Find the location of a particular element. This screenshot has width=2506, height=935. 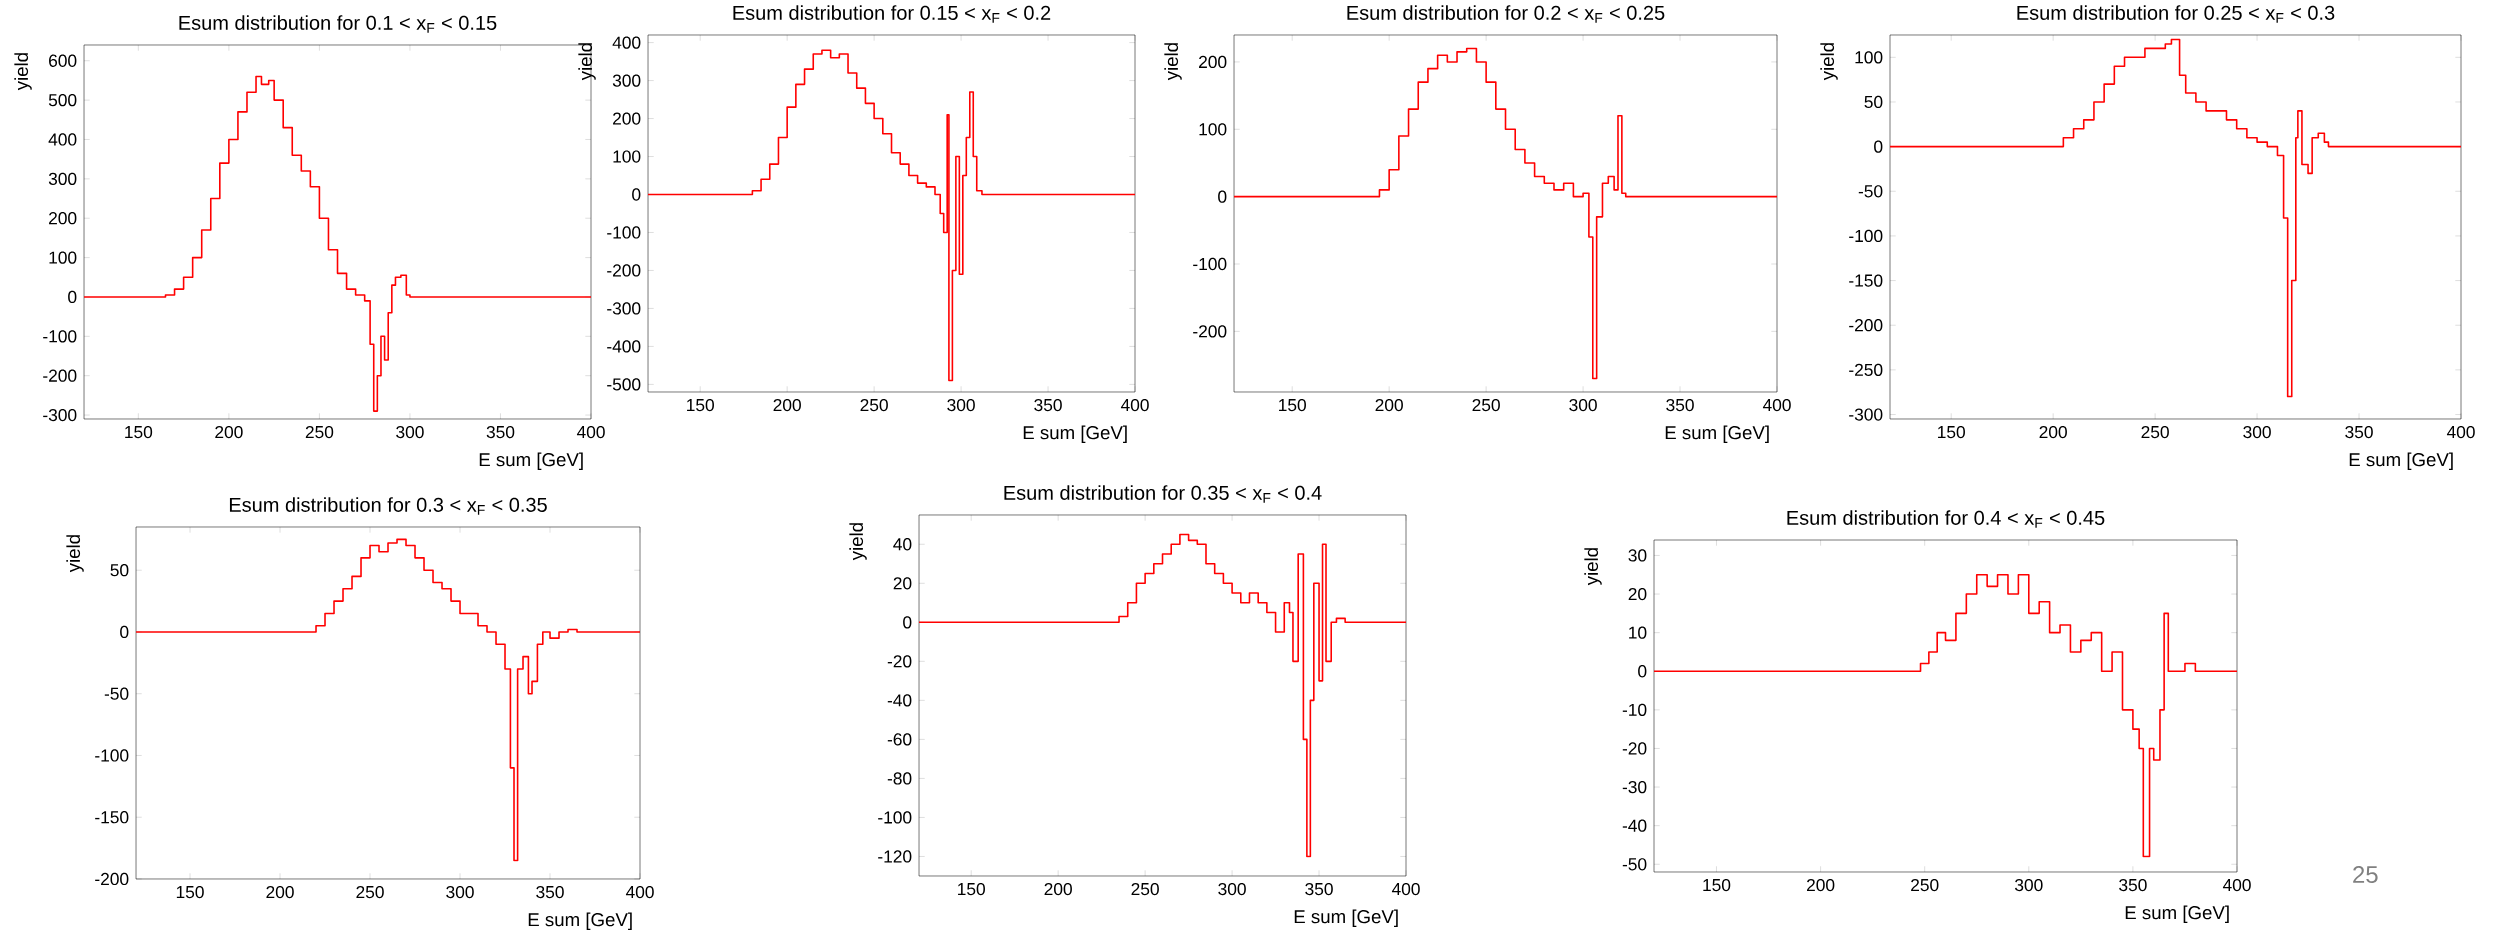

y-tick-label: 30 is located at coordinates (1637, 555).